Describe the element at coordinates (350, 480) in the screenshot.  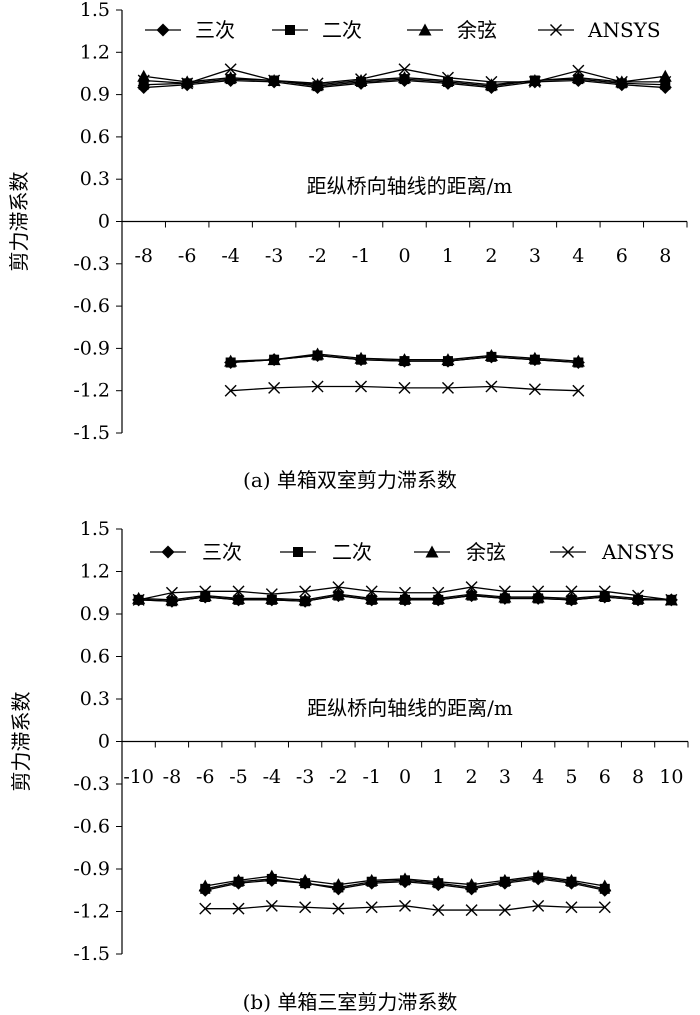
I see `caption-a: (a) 单箱双室剪力滞系数` at that location.